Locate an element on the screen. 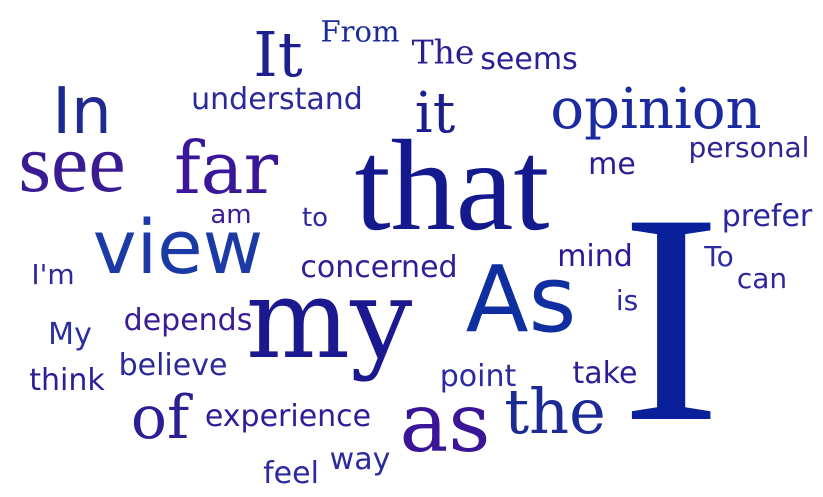  word-see: see is located at coordinates (72, 163).